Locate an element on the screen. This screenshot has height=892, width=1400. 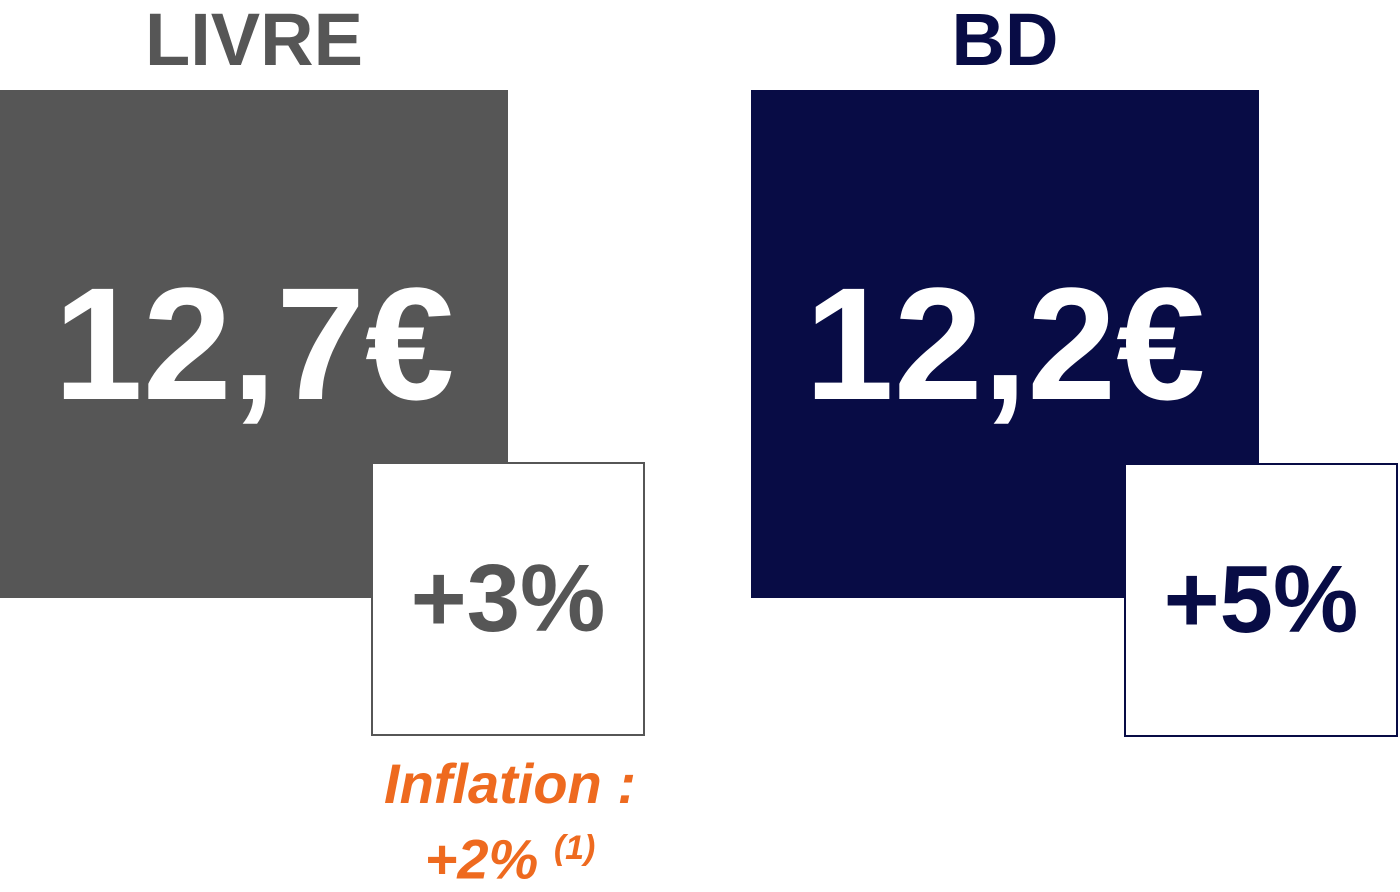
inflation-note: Inflation : +2% (1) is located at coordinates (510, 822).